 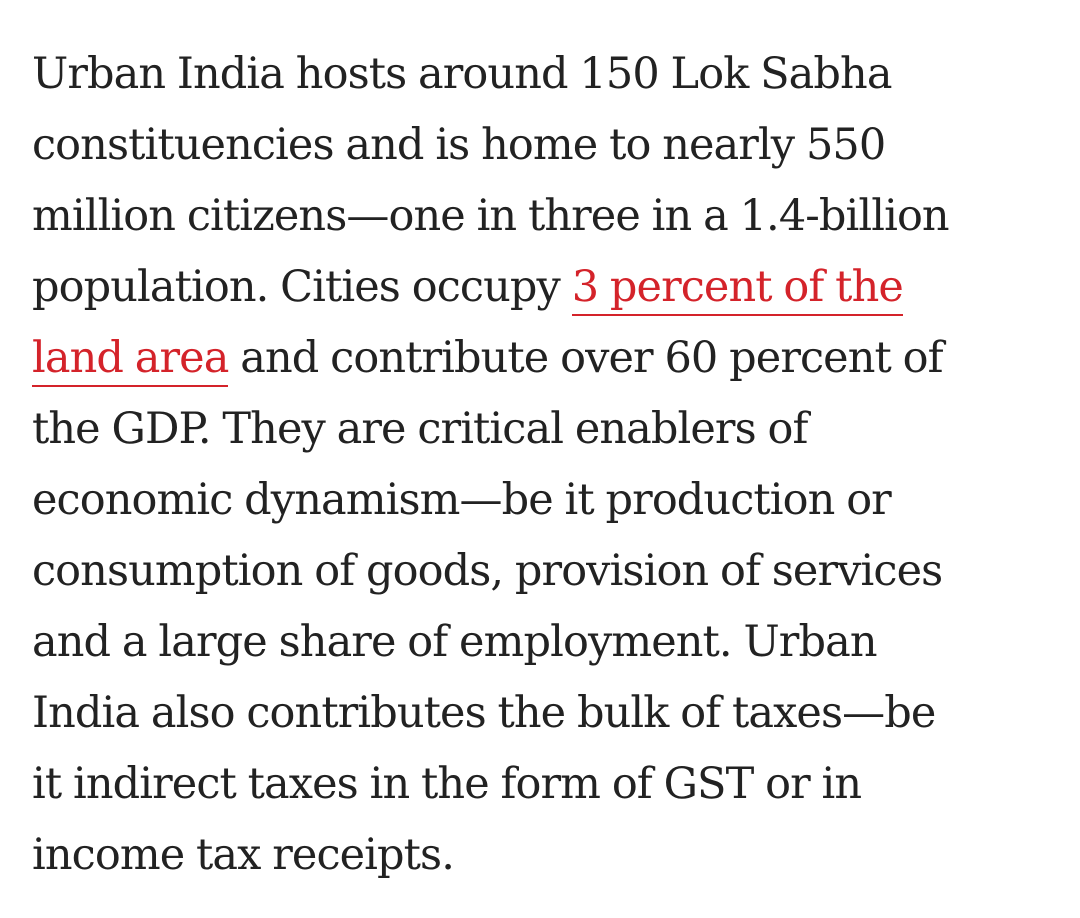 What do you see at coordinates (243, 855) in the screenshot?
I see `paragraph-line: income tax receipts.` at bounding box center [243, 855].